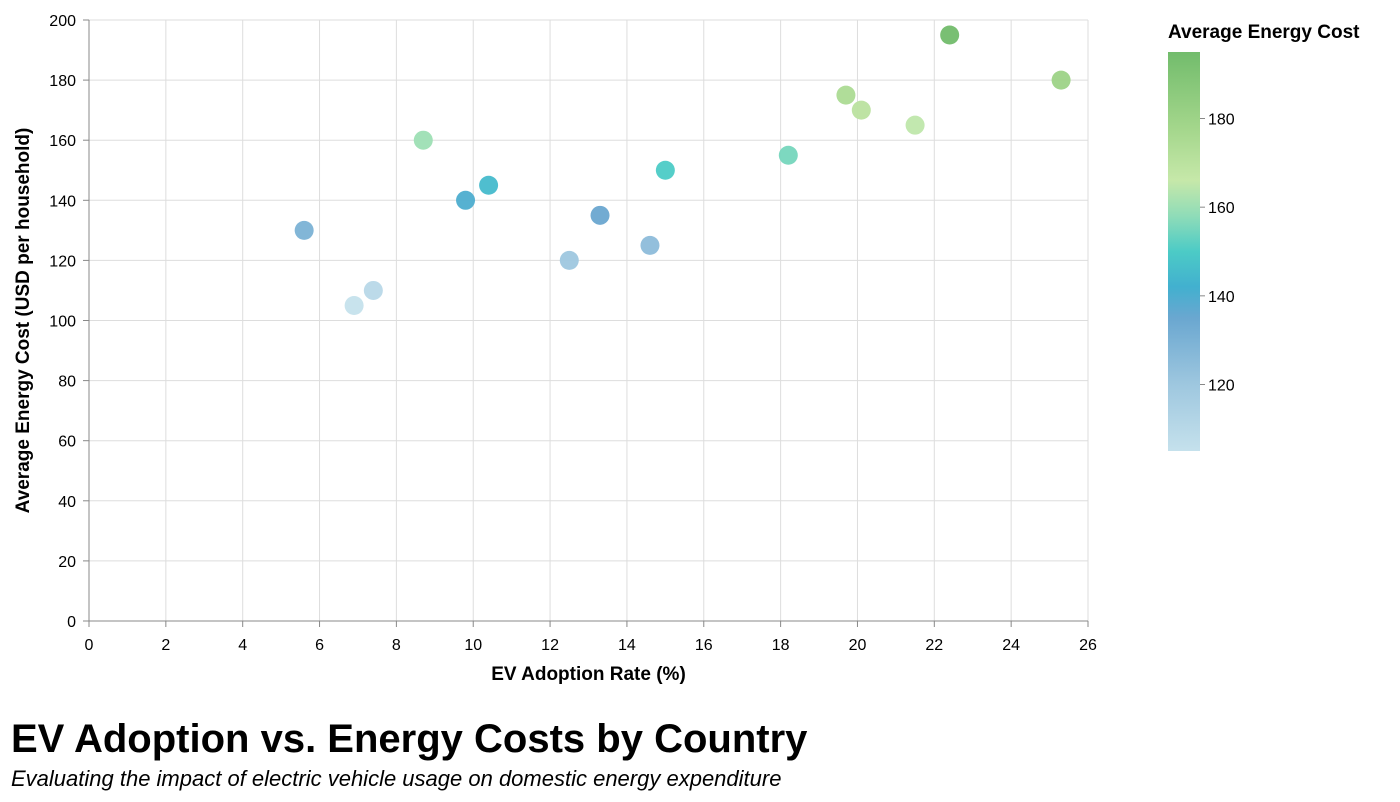 The image size is (1400, 802). Describe the element at coordinates (67, 562) in the screenshot. I see `y-tick-label: 20` at that location.